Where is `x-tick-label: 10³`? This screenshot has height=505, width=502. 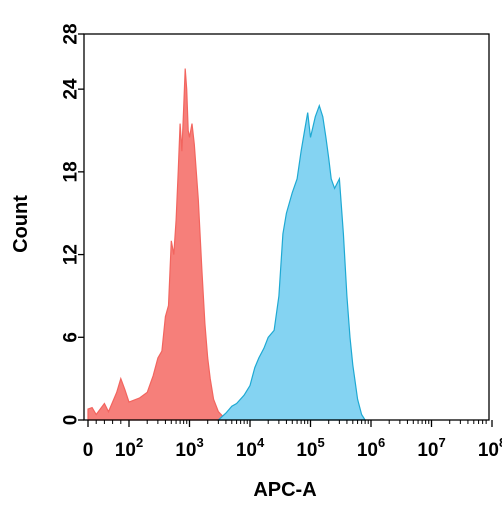
x-tick-label: 10³ is located at coordinates (189, 448).